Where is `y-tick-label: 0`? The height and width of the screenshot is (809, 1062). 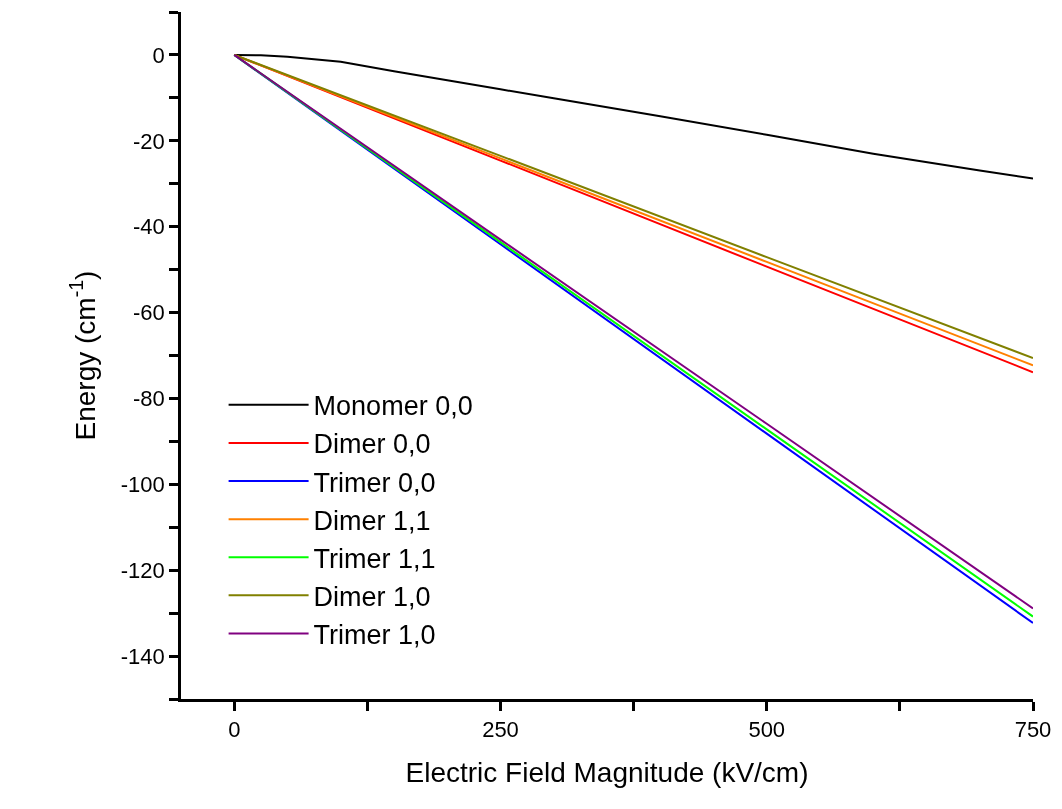
y-tick-label: 0 is located at coordinates (158, 55).